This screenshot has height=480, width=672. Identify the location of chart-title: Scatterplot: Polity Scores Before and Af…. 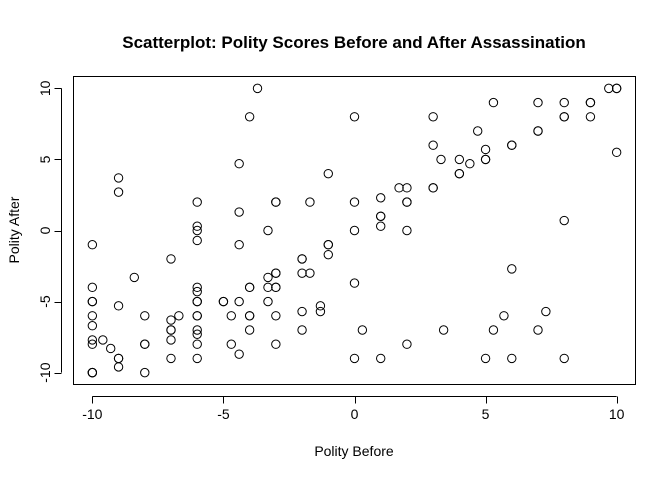
(354, 42).